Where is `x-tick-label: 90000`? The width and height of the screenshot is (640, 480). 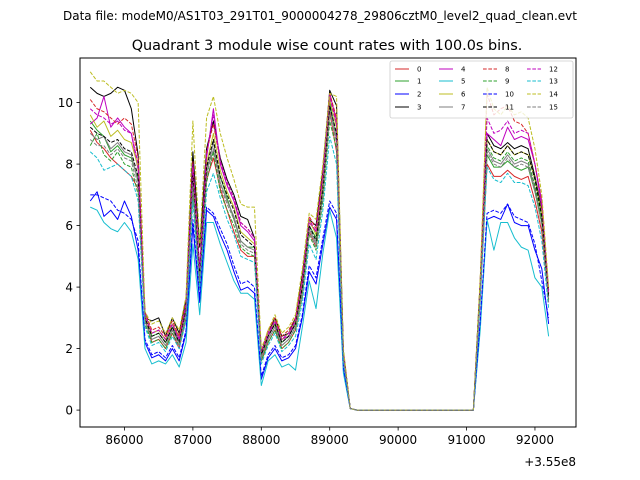 x-tick-label: 90000 is located at coordinates (398, 440).